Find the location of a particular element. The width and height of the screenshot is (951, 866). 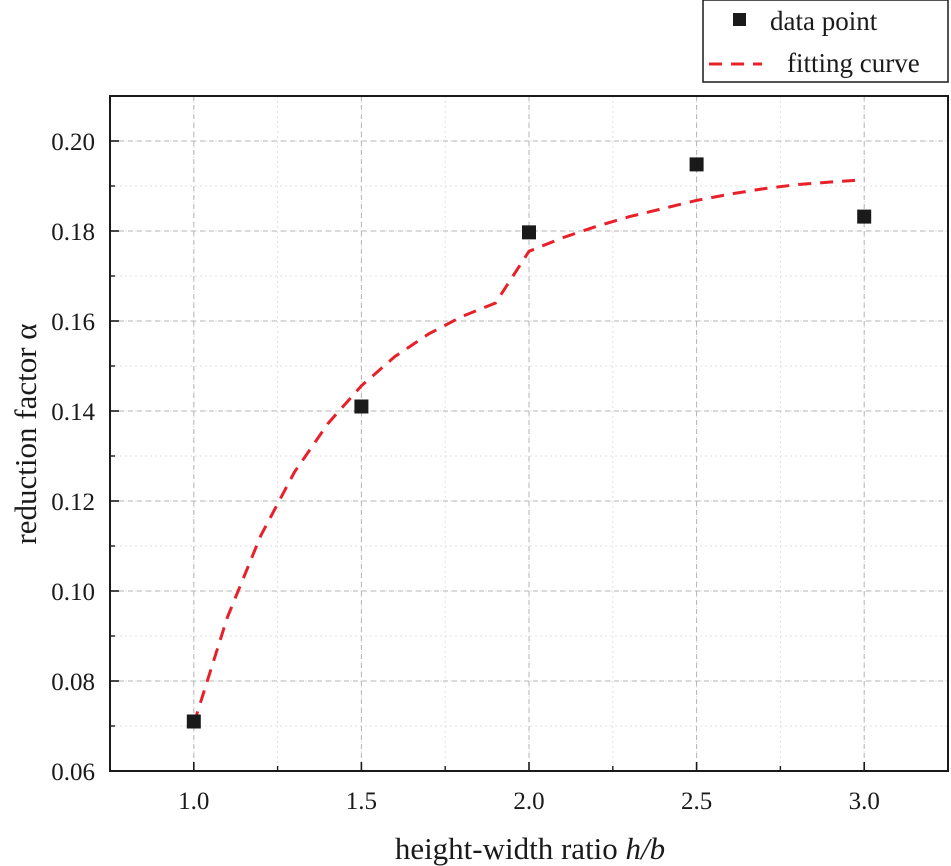

legend: data point fitting curve is located at coordinates (825, 41).